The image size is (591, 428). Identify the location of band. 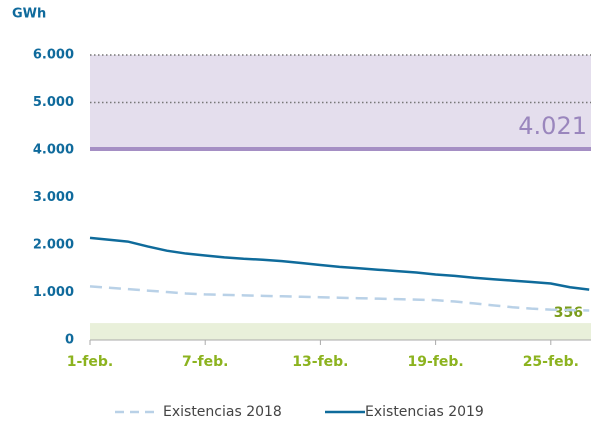
(340, 331).